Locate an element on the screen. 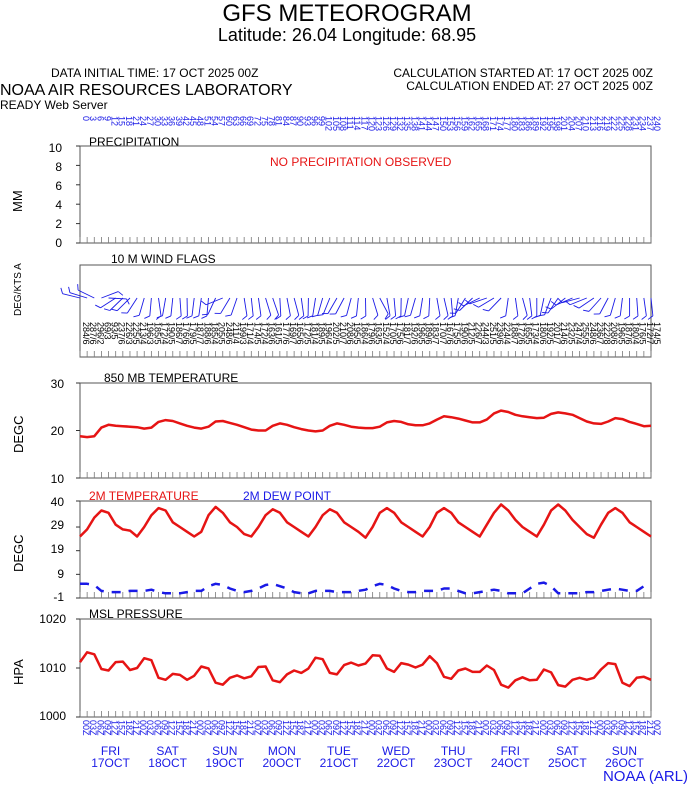 The height and width of the screenshot is (788, 694). forecast-hour-label: 96 is located at coordinates (314, 121).